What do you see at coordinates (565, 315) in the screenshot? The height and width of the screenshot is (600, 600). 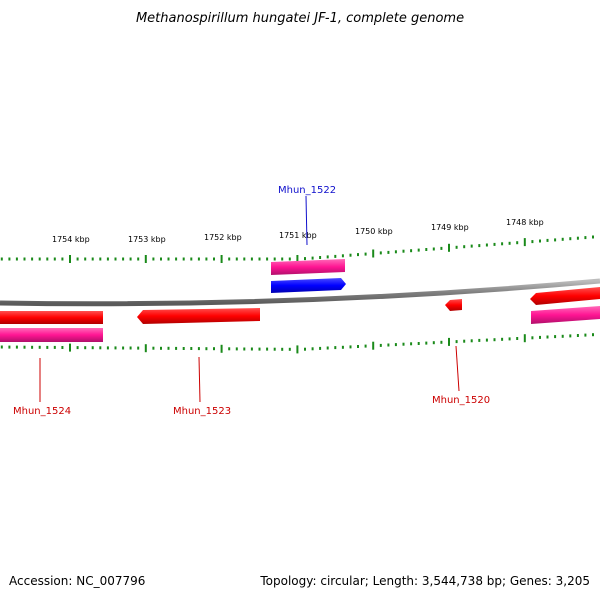 I see `gene-bar-right-edge` at bounding box center [565, 315].